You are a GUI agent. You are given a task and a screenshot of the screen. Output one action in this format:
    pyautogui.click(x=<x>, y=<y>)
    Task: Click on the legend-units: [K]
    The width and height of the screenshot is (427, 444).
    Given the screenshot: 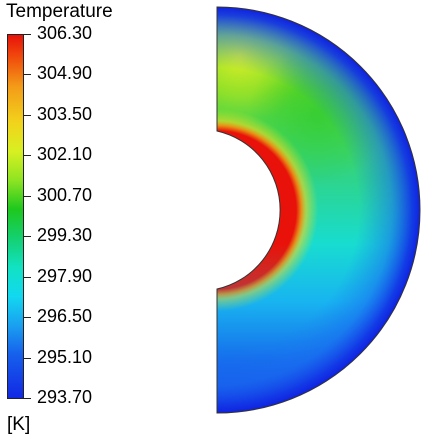 What is the action you would take?
    pyautogui.click(x=19, y=424)
    